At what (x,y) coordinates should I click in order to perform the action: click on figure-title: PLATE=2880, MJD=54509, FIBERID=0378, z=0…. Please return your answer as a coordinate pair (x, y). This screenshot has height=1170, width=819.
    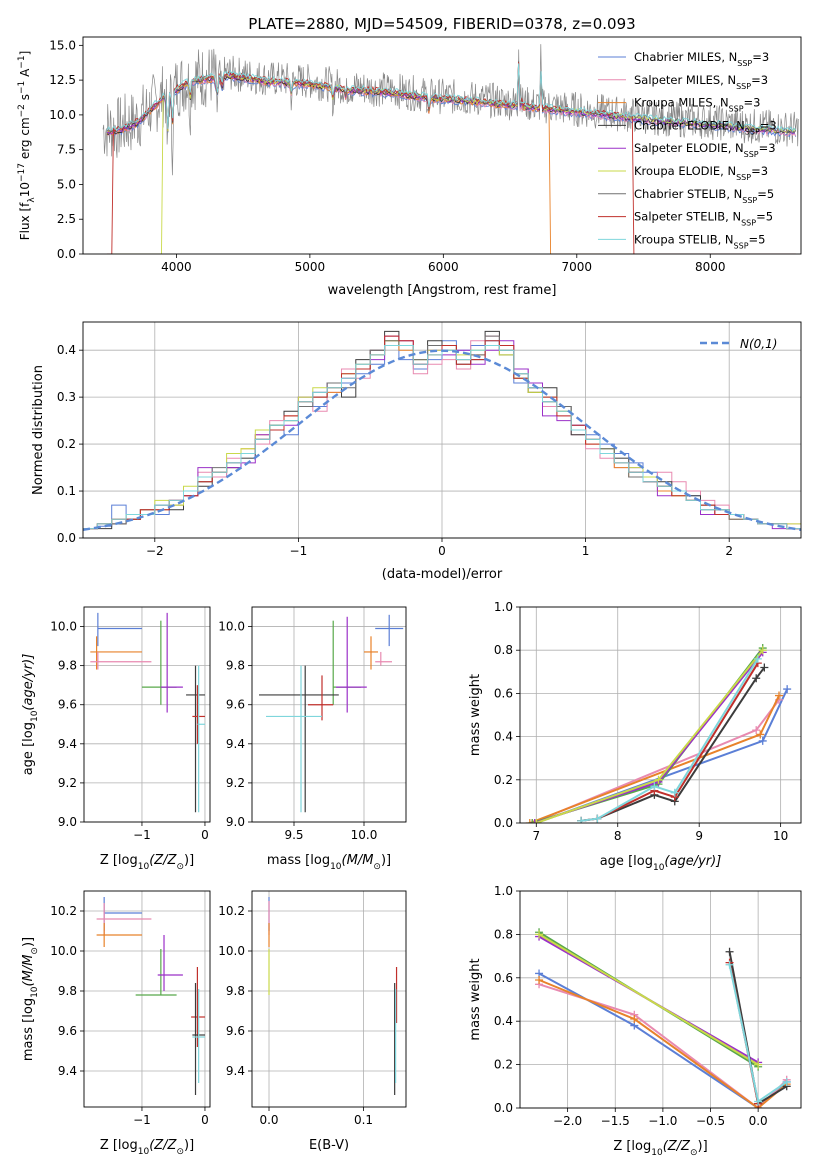
    Looking at the image, I should click on (441, 24).